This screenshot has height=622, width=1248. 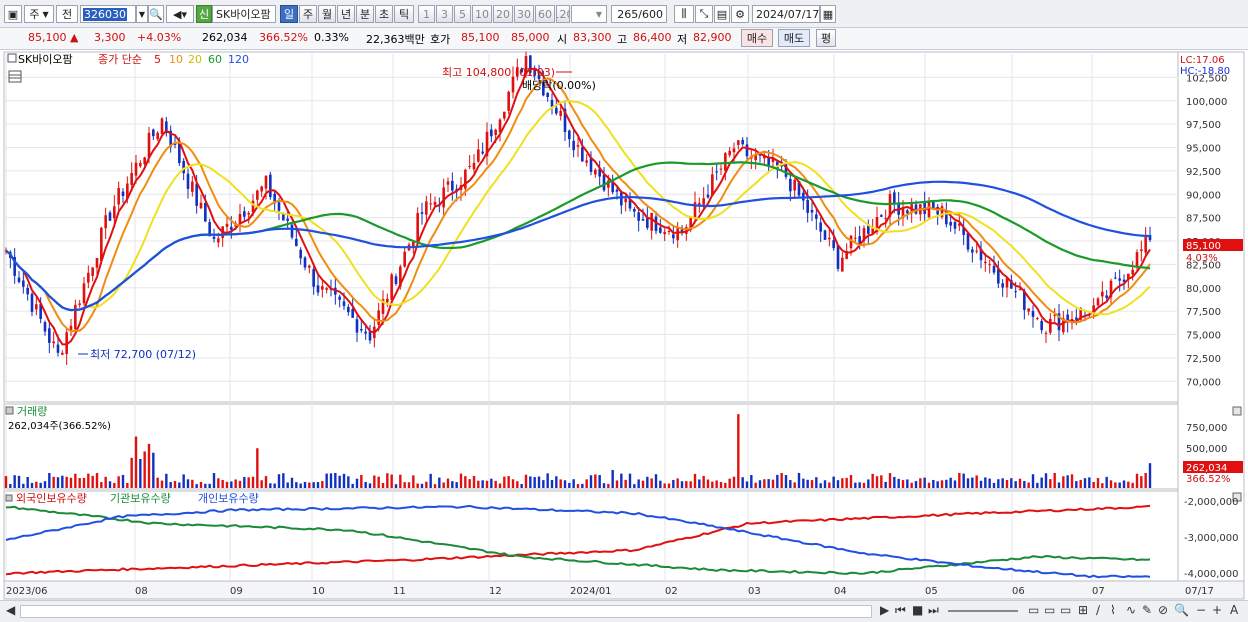 What do you see at coordinates (142, 14) in the screenshot?
I see `code-dropdown-icon: ▼` at bounding box center [142, 14].